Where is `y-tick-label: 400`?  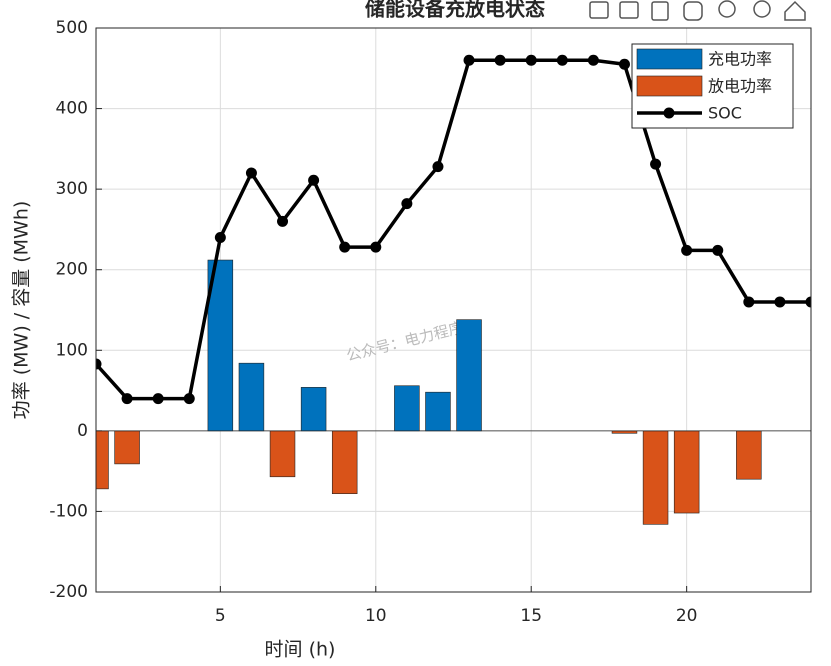
y-tick-label: 400 is located at coordinates (72, 109).